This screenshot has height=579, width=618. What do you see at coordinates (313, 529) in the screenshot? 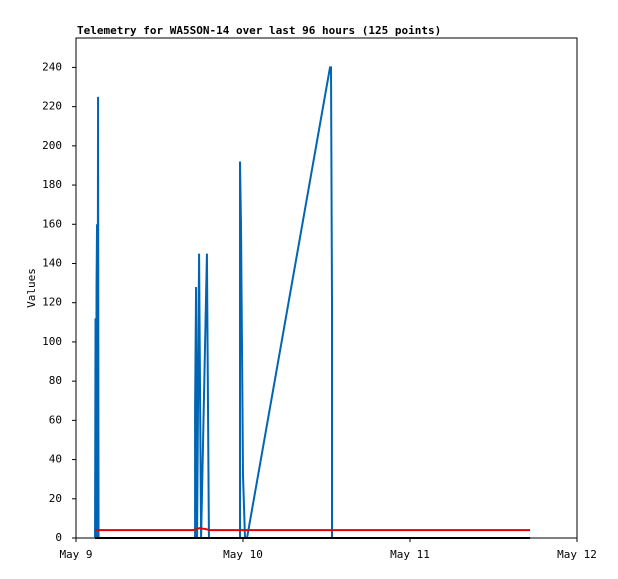
I see `series-line` at bounding box center [313, 529].